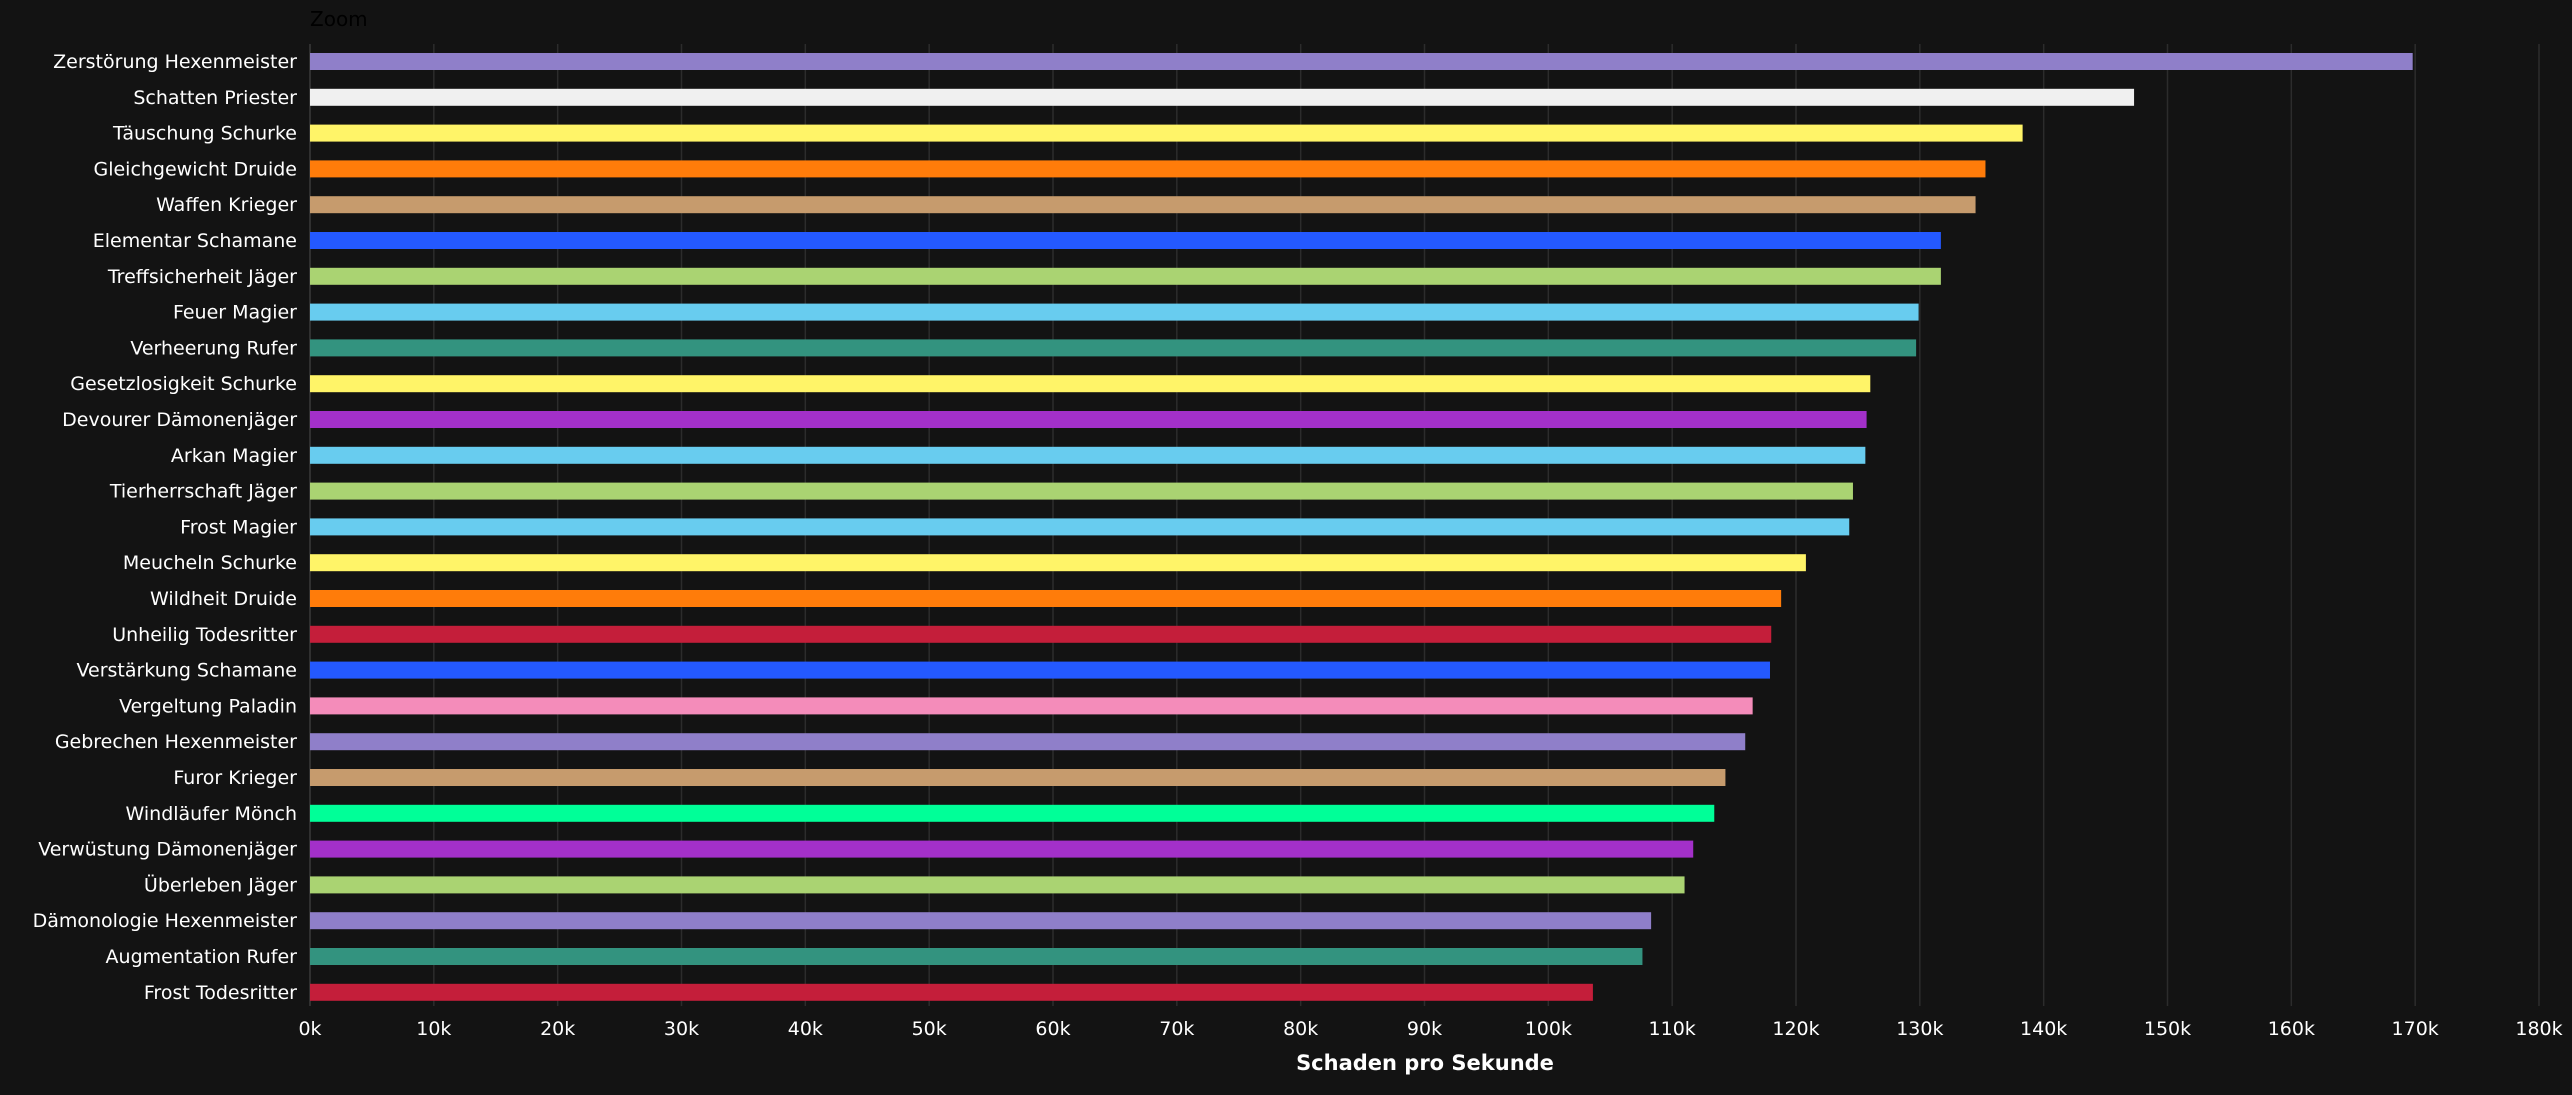 This screenshot has height=1095, width=2572. What do you see at coordinates (1425, 1063) in the screenshot?
I see `x-axis-title: Schaden pro Sekunde` at bounding box center [1425, 1063].